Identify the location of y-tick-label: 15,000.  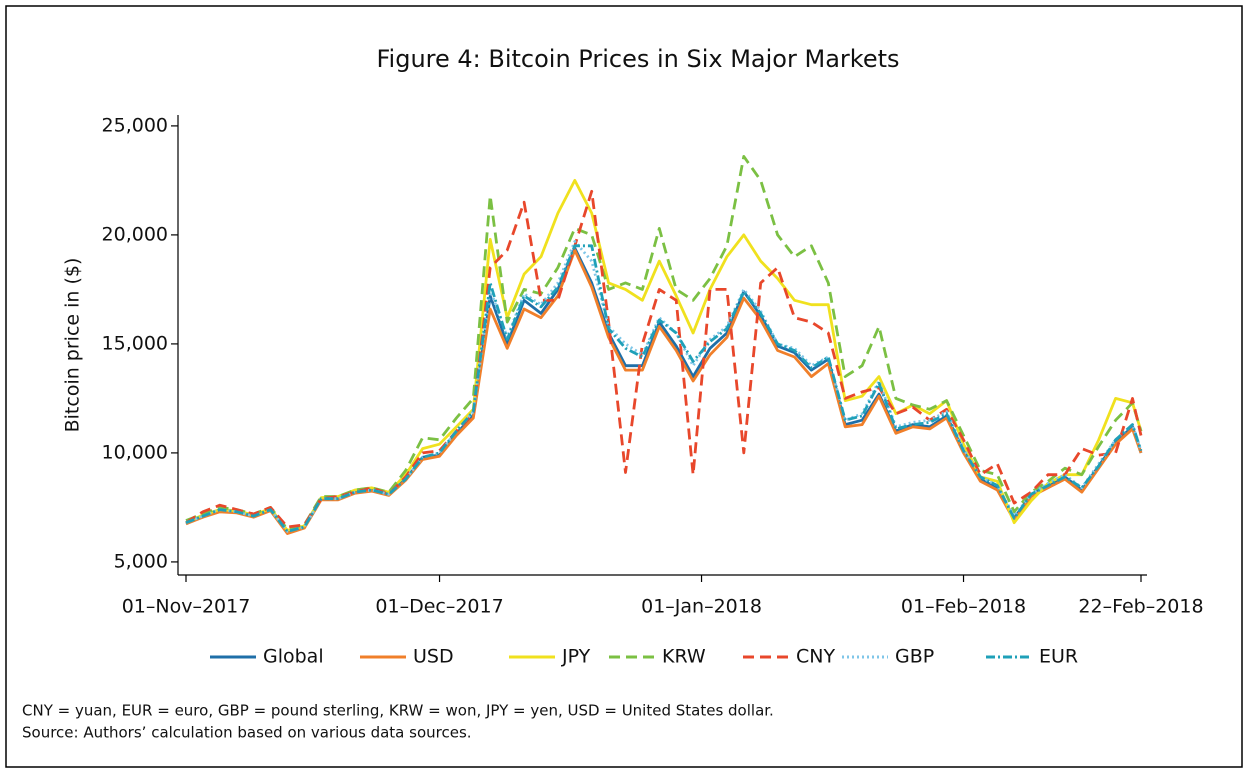
(135, 343).